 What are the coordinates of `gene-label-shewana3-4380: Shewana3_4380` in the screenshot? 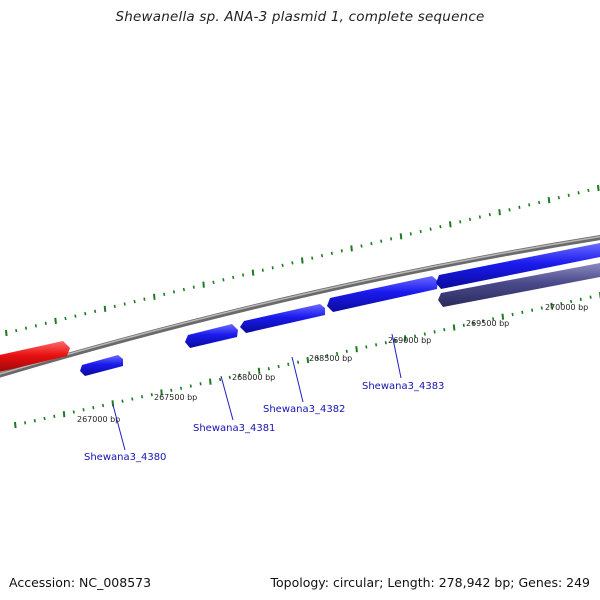 It's located at (125, 457).